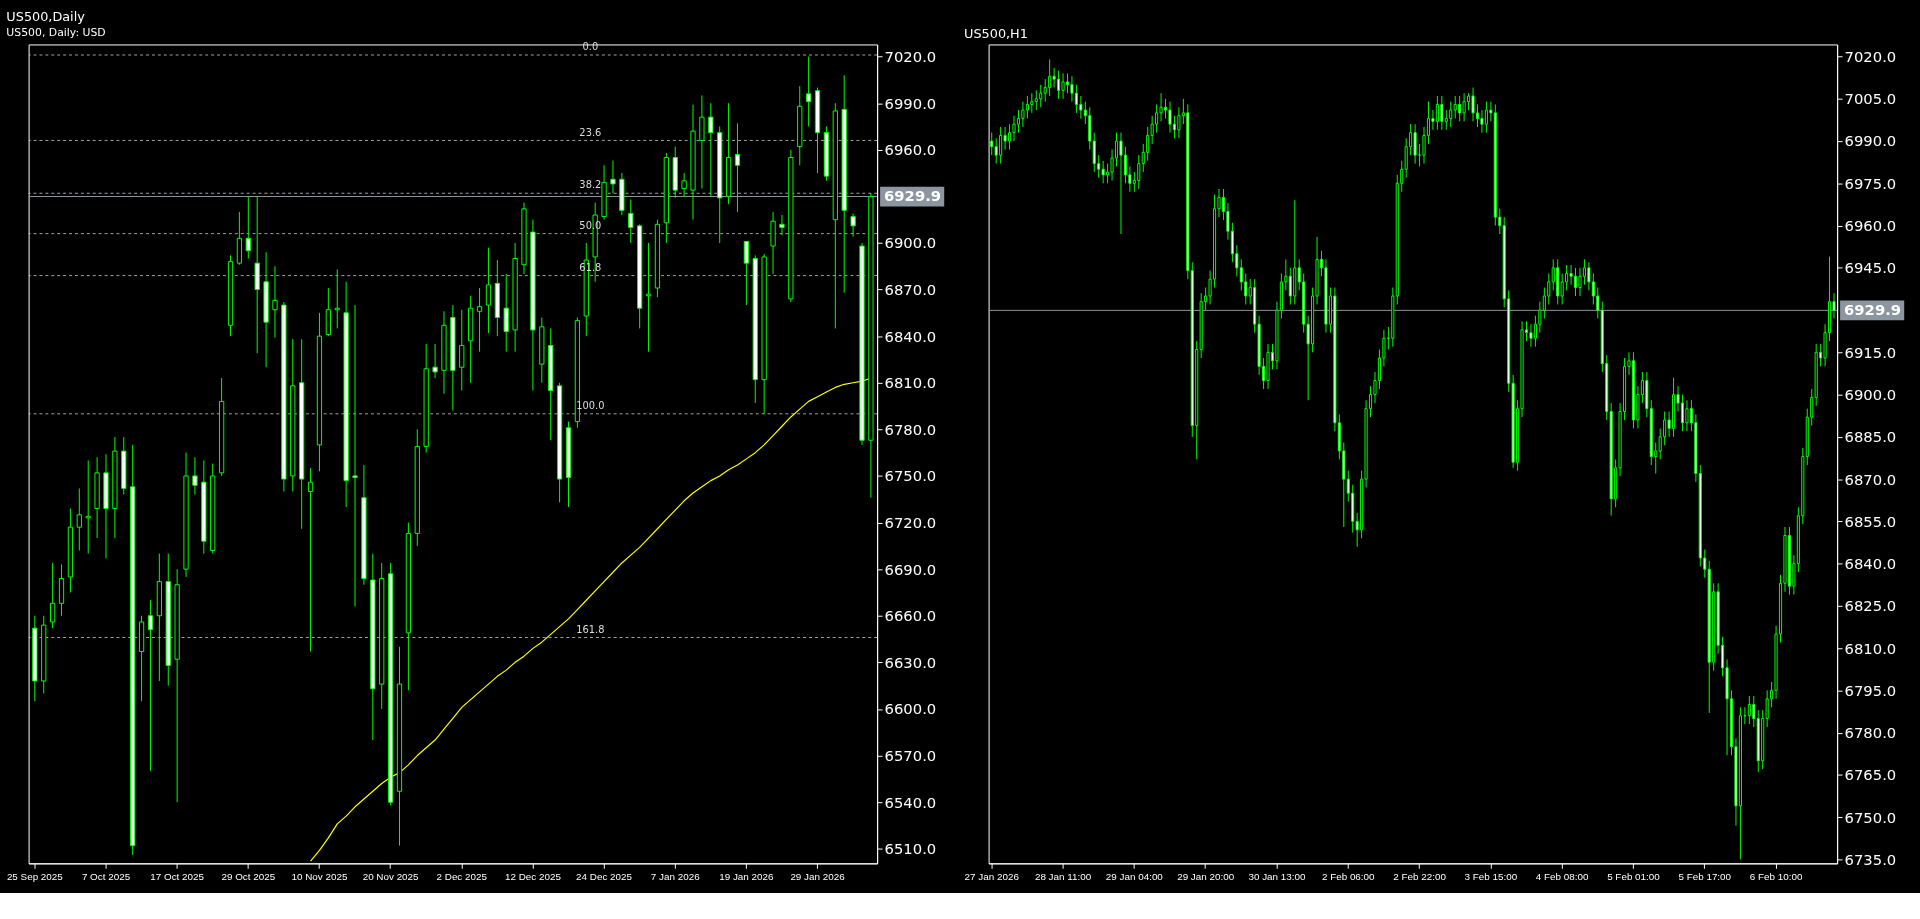 Image resolution: width=1920 pixels, height=919 pixels. Describe the element at coordinates (675, 876) in the screenshot. I see `x-tick-label: 7 Jan 2026` at that location.